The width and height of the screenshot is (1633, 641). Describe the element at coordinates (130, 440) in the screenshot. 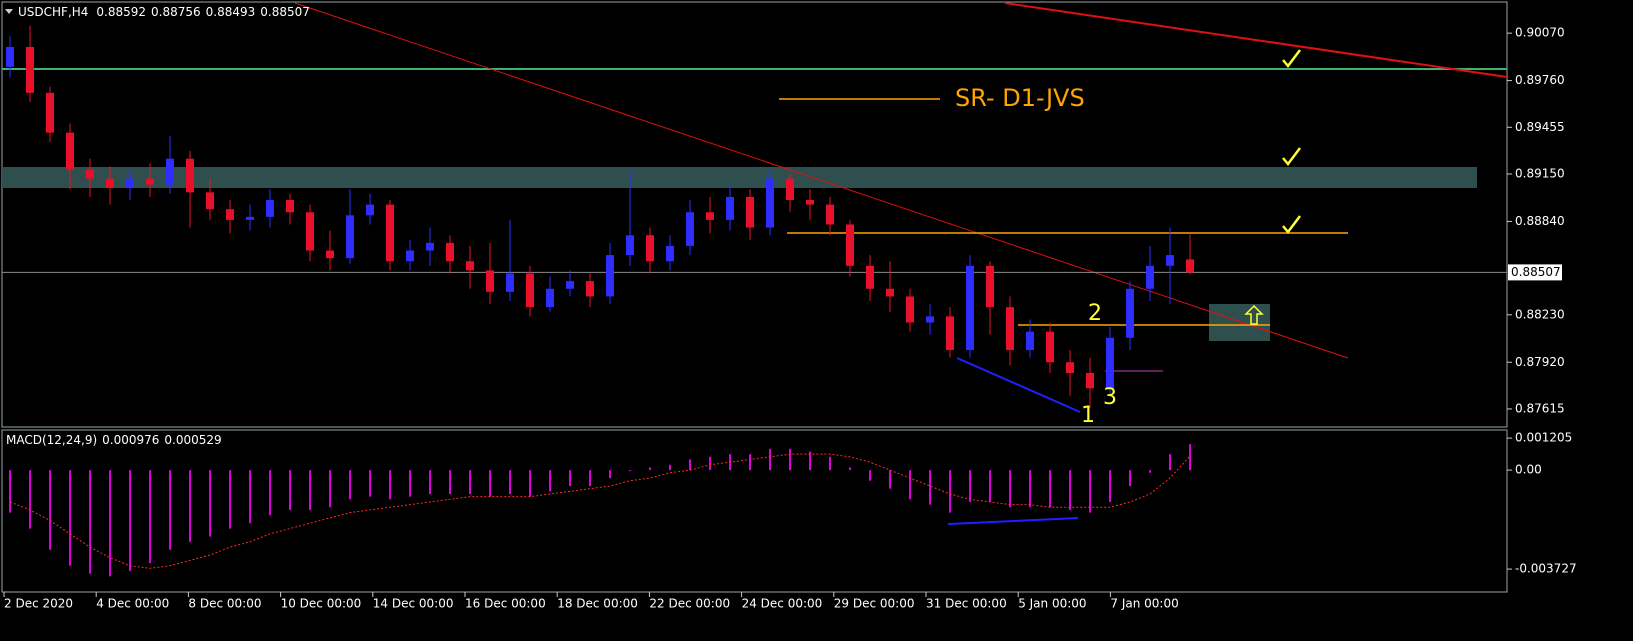

I see `macd-value: 0.000976` at that location.